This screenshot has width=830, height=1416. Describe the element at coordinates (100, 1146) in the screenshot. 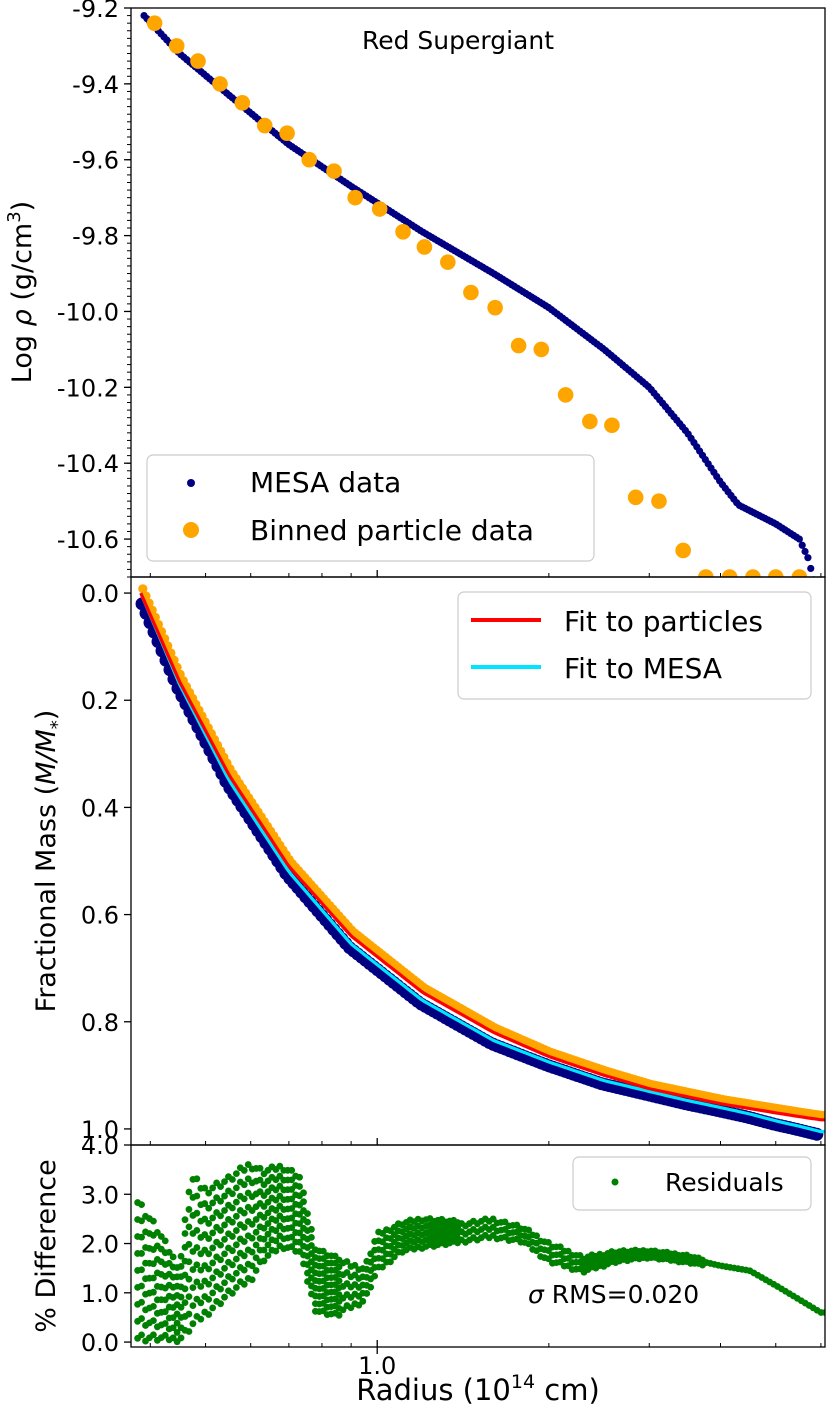

I see `bottom-ytick-label: 4.0` at that location.